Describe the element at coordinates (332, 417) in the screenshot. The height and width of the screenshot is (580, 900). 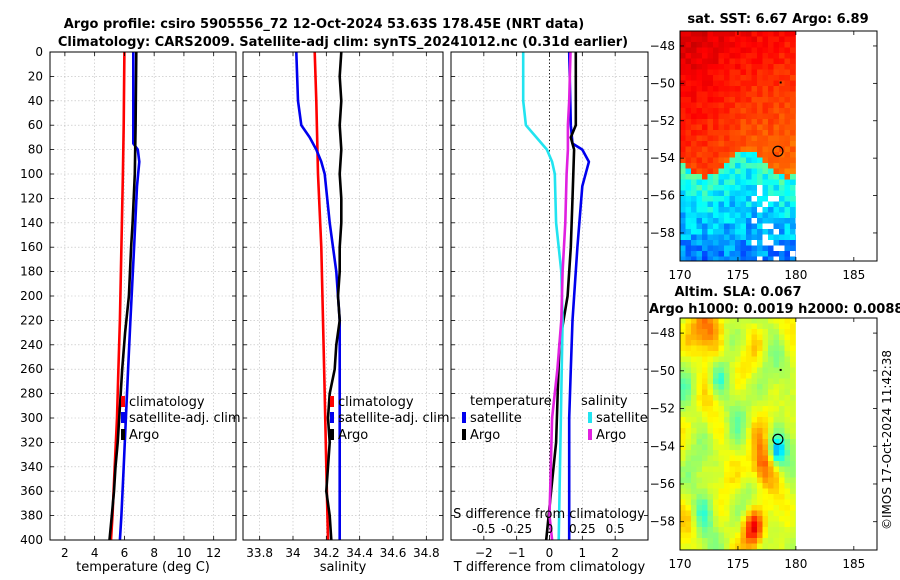
I see `legend-sal-satellite-swatch` at that location.